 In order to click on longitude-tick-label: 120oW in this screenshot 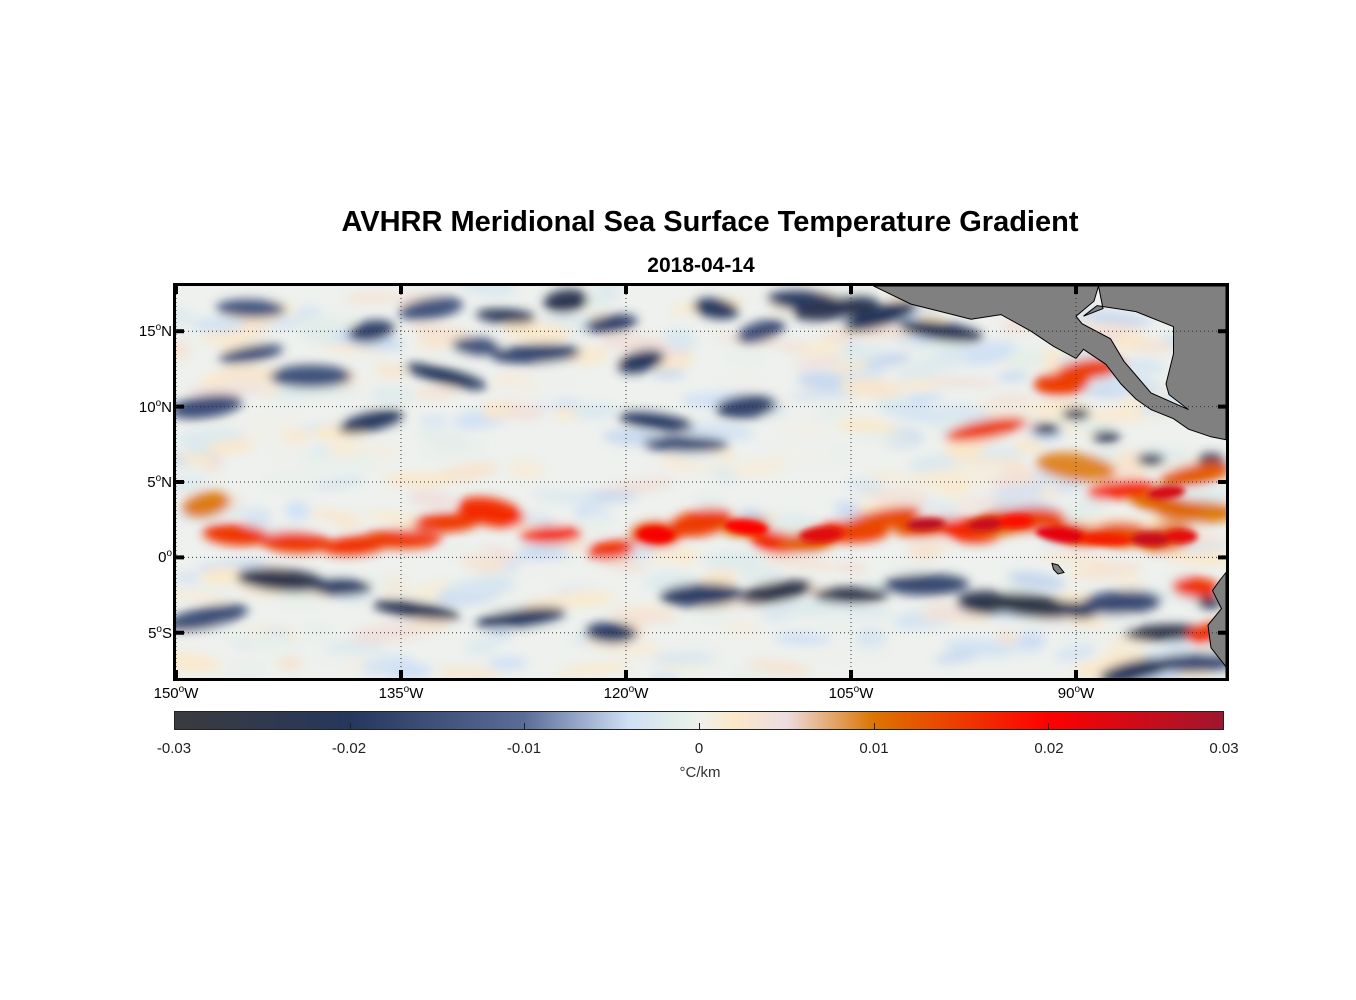, I will do `click(626, 693)`.